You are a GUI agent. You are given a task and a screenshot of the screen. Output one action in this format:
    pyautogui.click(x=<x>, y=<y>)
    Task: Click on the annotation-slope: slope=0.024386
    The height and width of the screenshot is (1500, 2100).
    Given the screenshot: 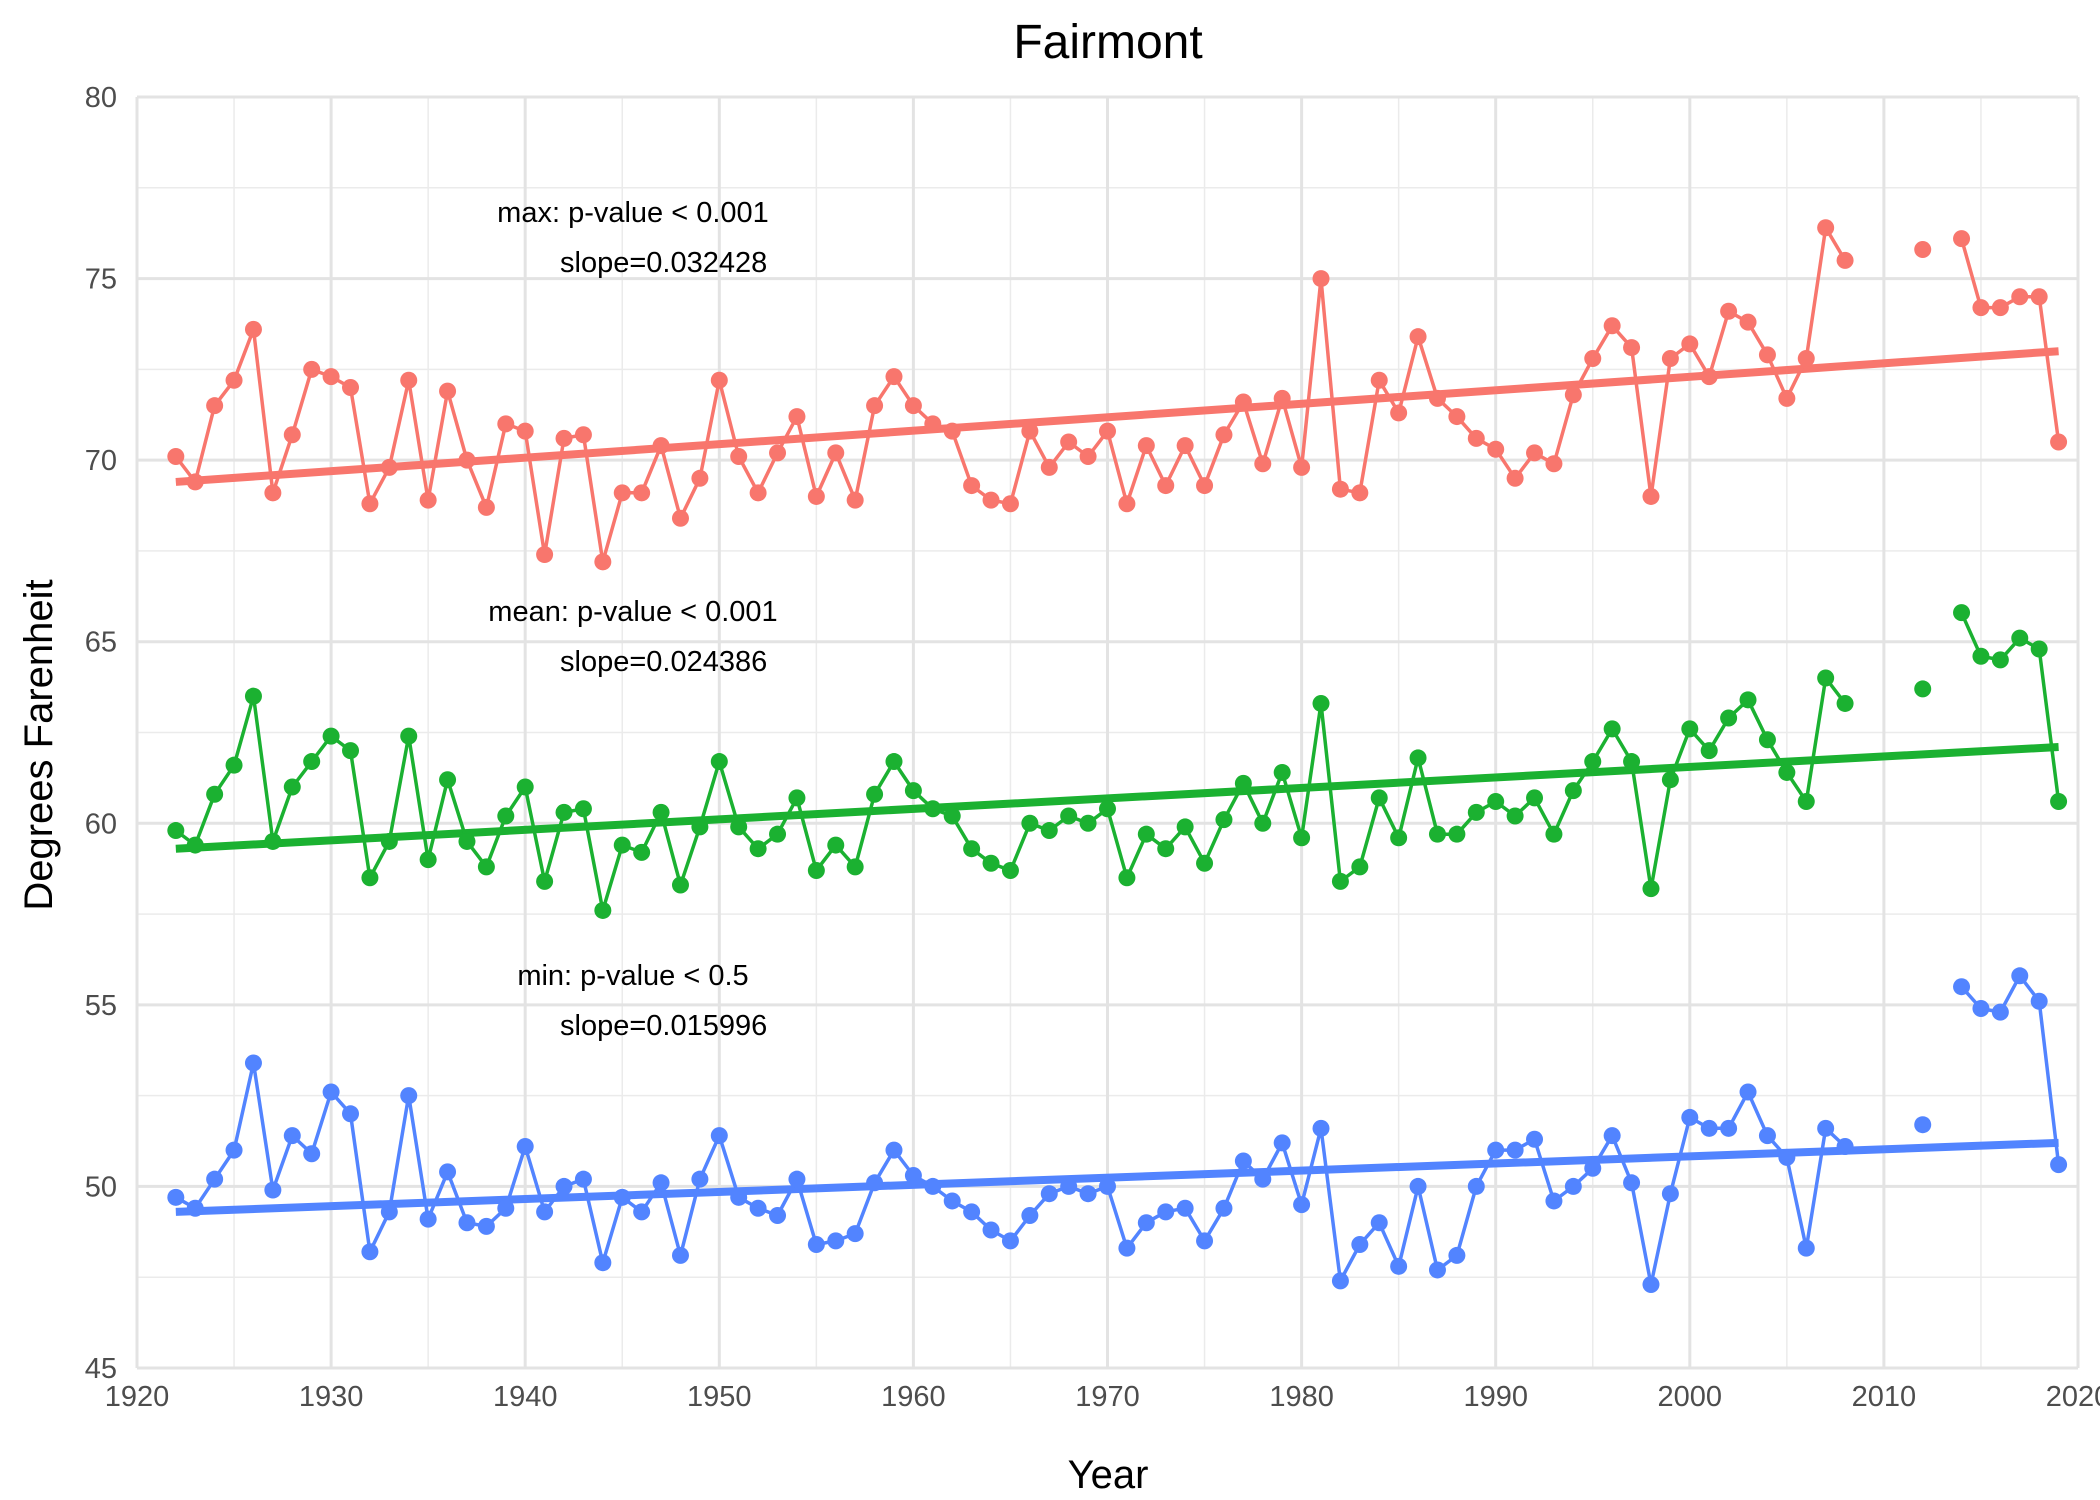 What is the action you would take?
    pyautogui.click(x=663, y=662)
    